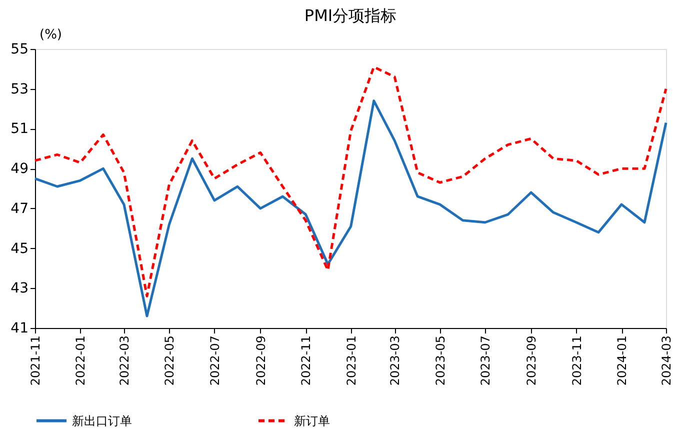 Image resolution: width=687 pixels, height=432 pixels. What do you see at coordinates (485, 361) in the screenshot?
I see `x-tick-label: 2023-07` at bounding box center [485, 361].